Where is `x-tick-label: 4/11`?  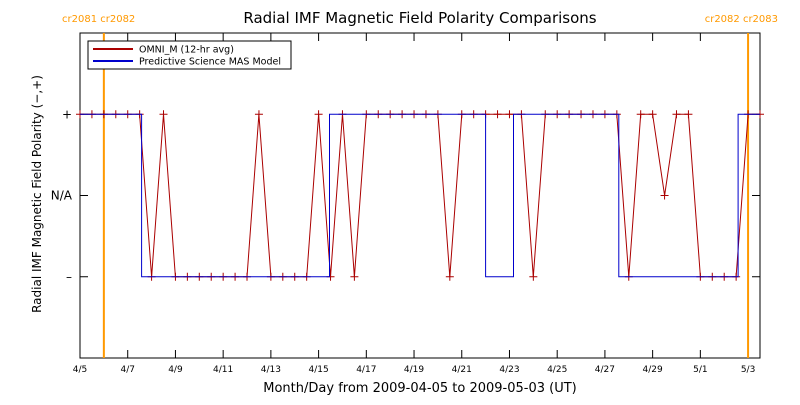 x-tick-label: 4/11 is located at coordinates (223, 370).